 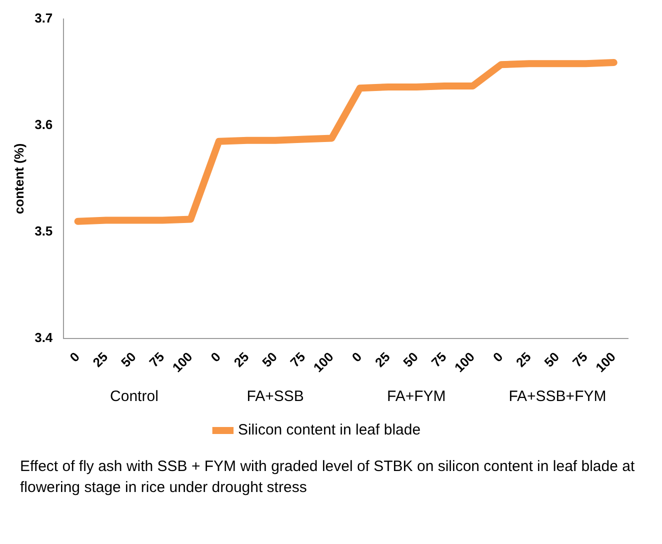 I want to click on text: FA+SSB+FYM, so click(x=557, y=397).